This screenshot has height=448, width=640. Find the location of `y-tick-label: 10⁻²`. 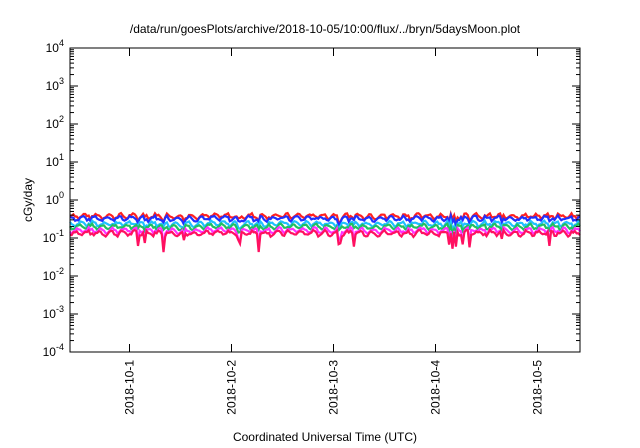

y-tick-label: 10⁻² is located at coordinates (53, 274).